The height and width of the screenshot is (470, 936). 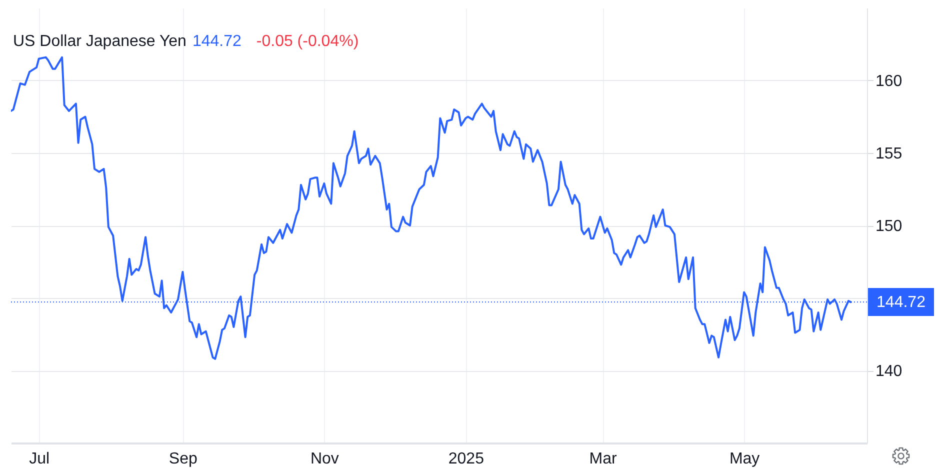 What do you see at coordinates (889, 81) in the screenshot?
I see `y-tick-label: 160` at bounding box center [889, 81].